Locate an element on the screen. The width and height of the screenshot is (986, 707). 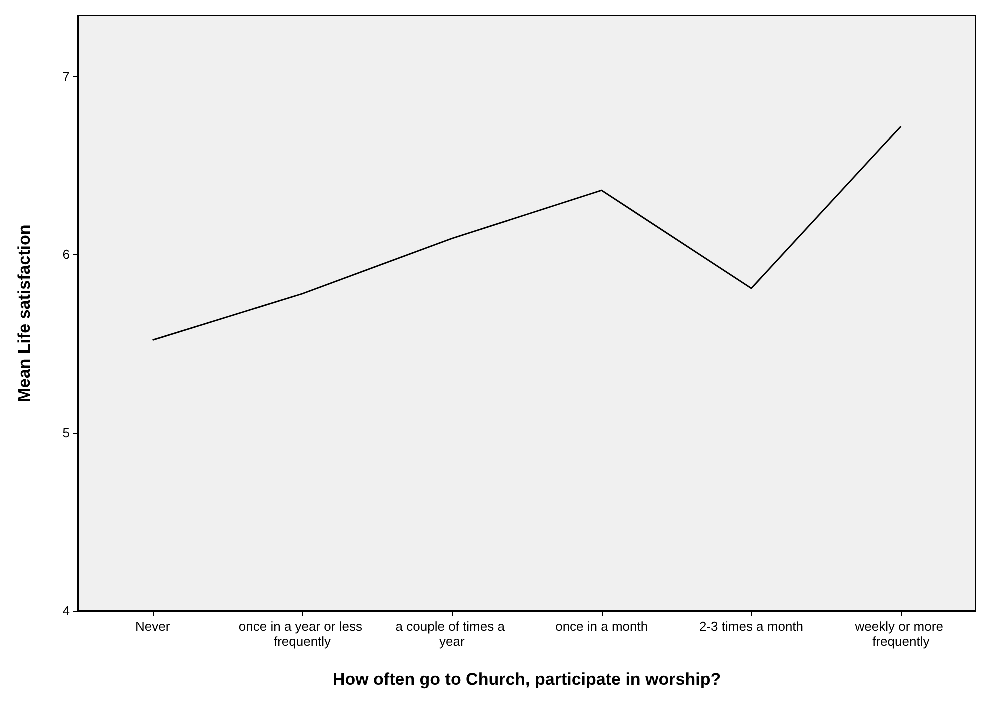
y-tick-label: 7 is located at coordinates (66, 76).